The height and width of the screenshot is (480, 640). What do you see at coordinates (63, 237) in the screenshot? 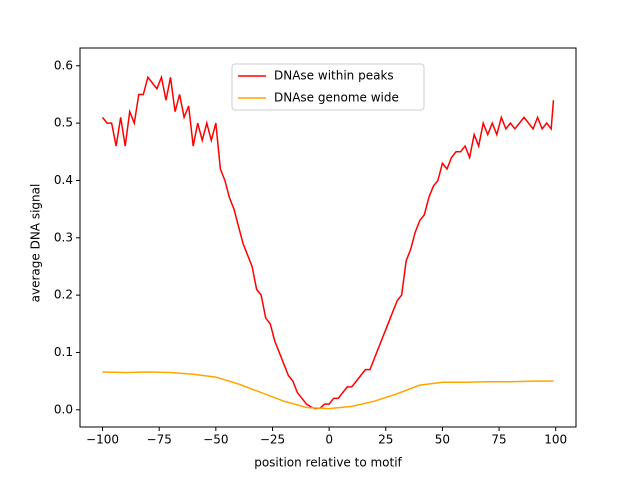
I see `y-tick-label: 0.3` at bounding box center [63, 237].